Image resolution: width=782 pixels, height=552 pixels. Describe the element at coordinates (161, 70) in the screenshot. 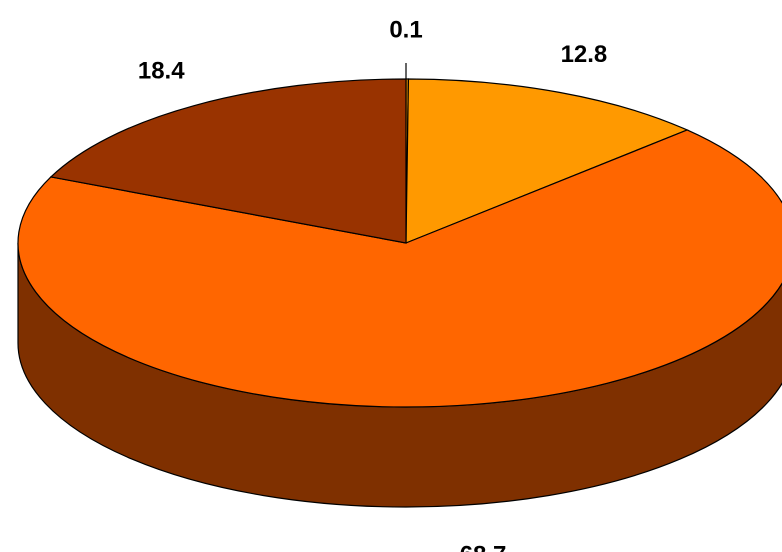

I see `data-label-3: 18.4` at that location.